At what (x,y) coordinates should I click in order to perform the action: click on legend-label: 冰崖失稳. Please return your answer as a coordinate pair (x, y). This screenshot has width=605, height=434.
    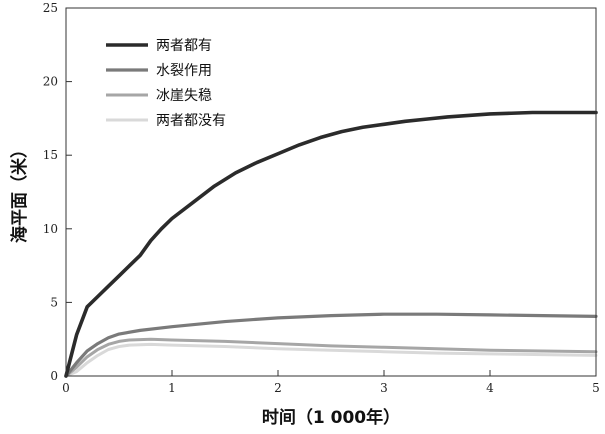
    Looking at the image, I should click on (184, 96).